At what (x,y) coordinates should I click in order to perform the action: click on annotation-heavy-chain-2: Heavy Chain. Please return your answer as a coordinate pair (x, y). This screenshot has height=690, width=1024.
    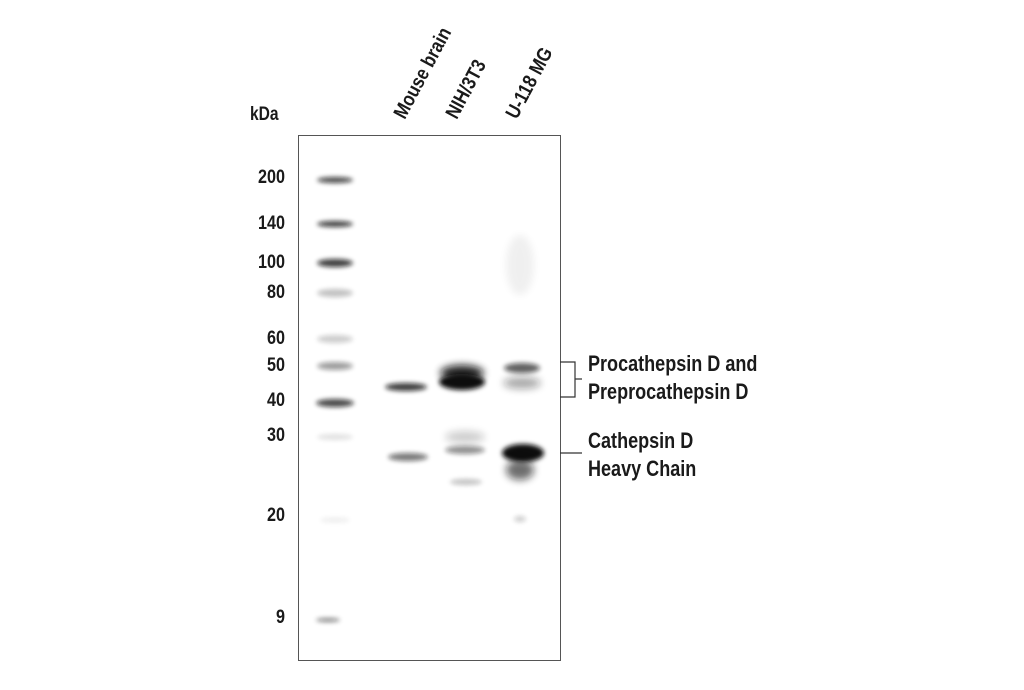
    Looking at the image, I should click on (642, 468).